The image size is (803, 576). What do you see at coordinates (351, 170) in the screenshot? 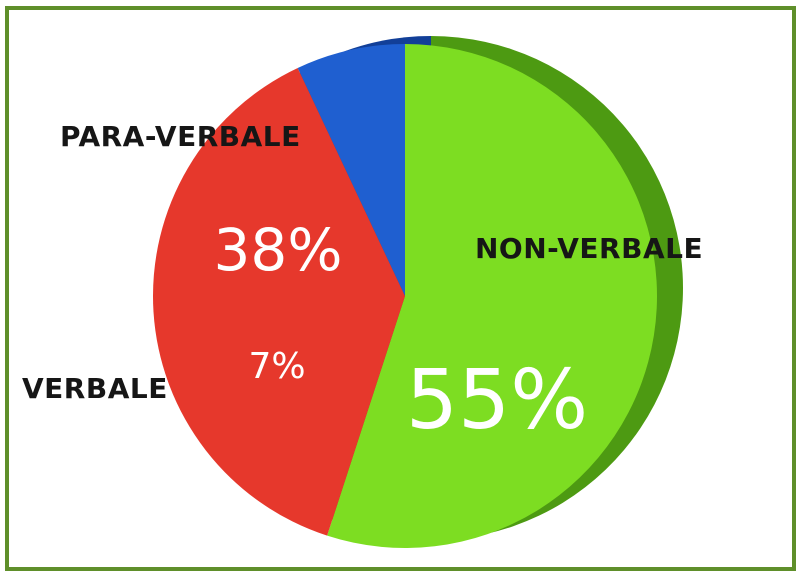
I see `pie-slice-verbale` at bounding box center [351, 170].